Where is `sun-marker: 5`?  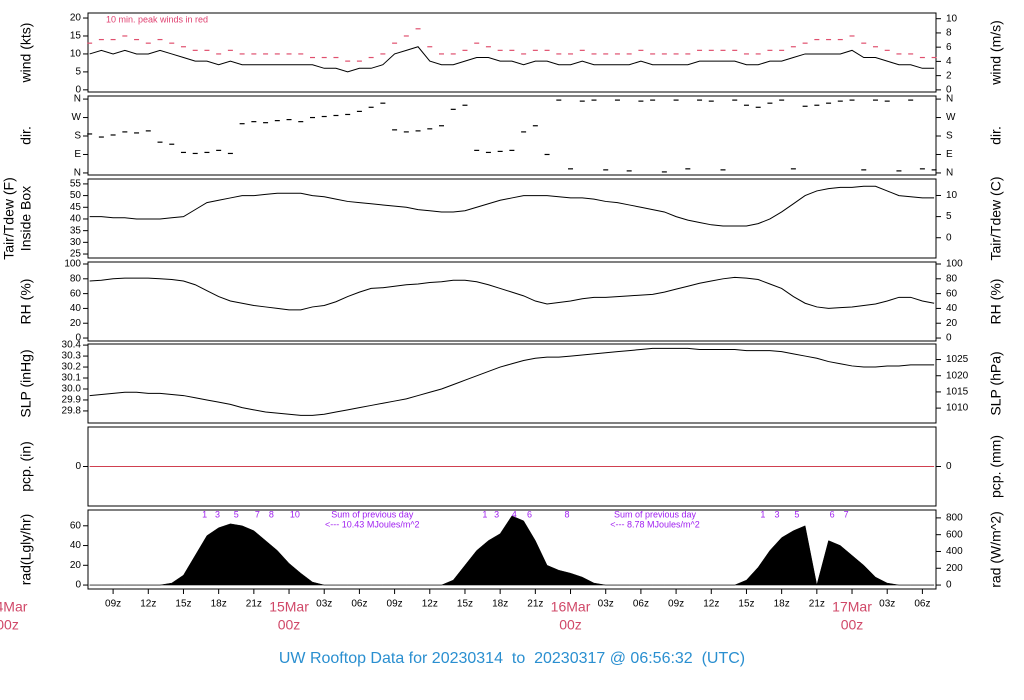 sun-marker: 5 is located at coordinates (796, 514).